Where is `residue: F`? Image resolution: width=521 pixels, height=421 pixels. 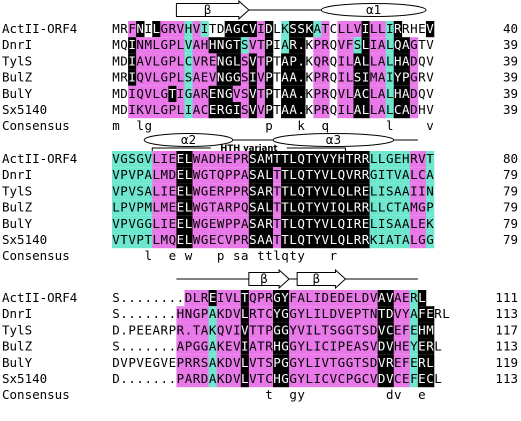 residue: F is located at coordinates (350, 44).